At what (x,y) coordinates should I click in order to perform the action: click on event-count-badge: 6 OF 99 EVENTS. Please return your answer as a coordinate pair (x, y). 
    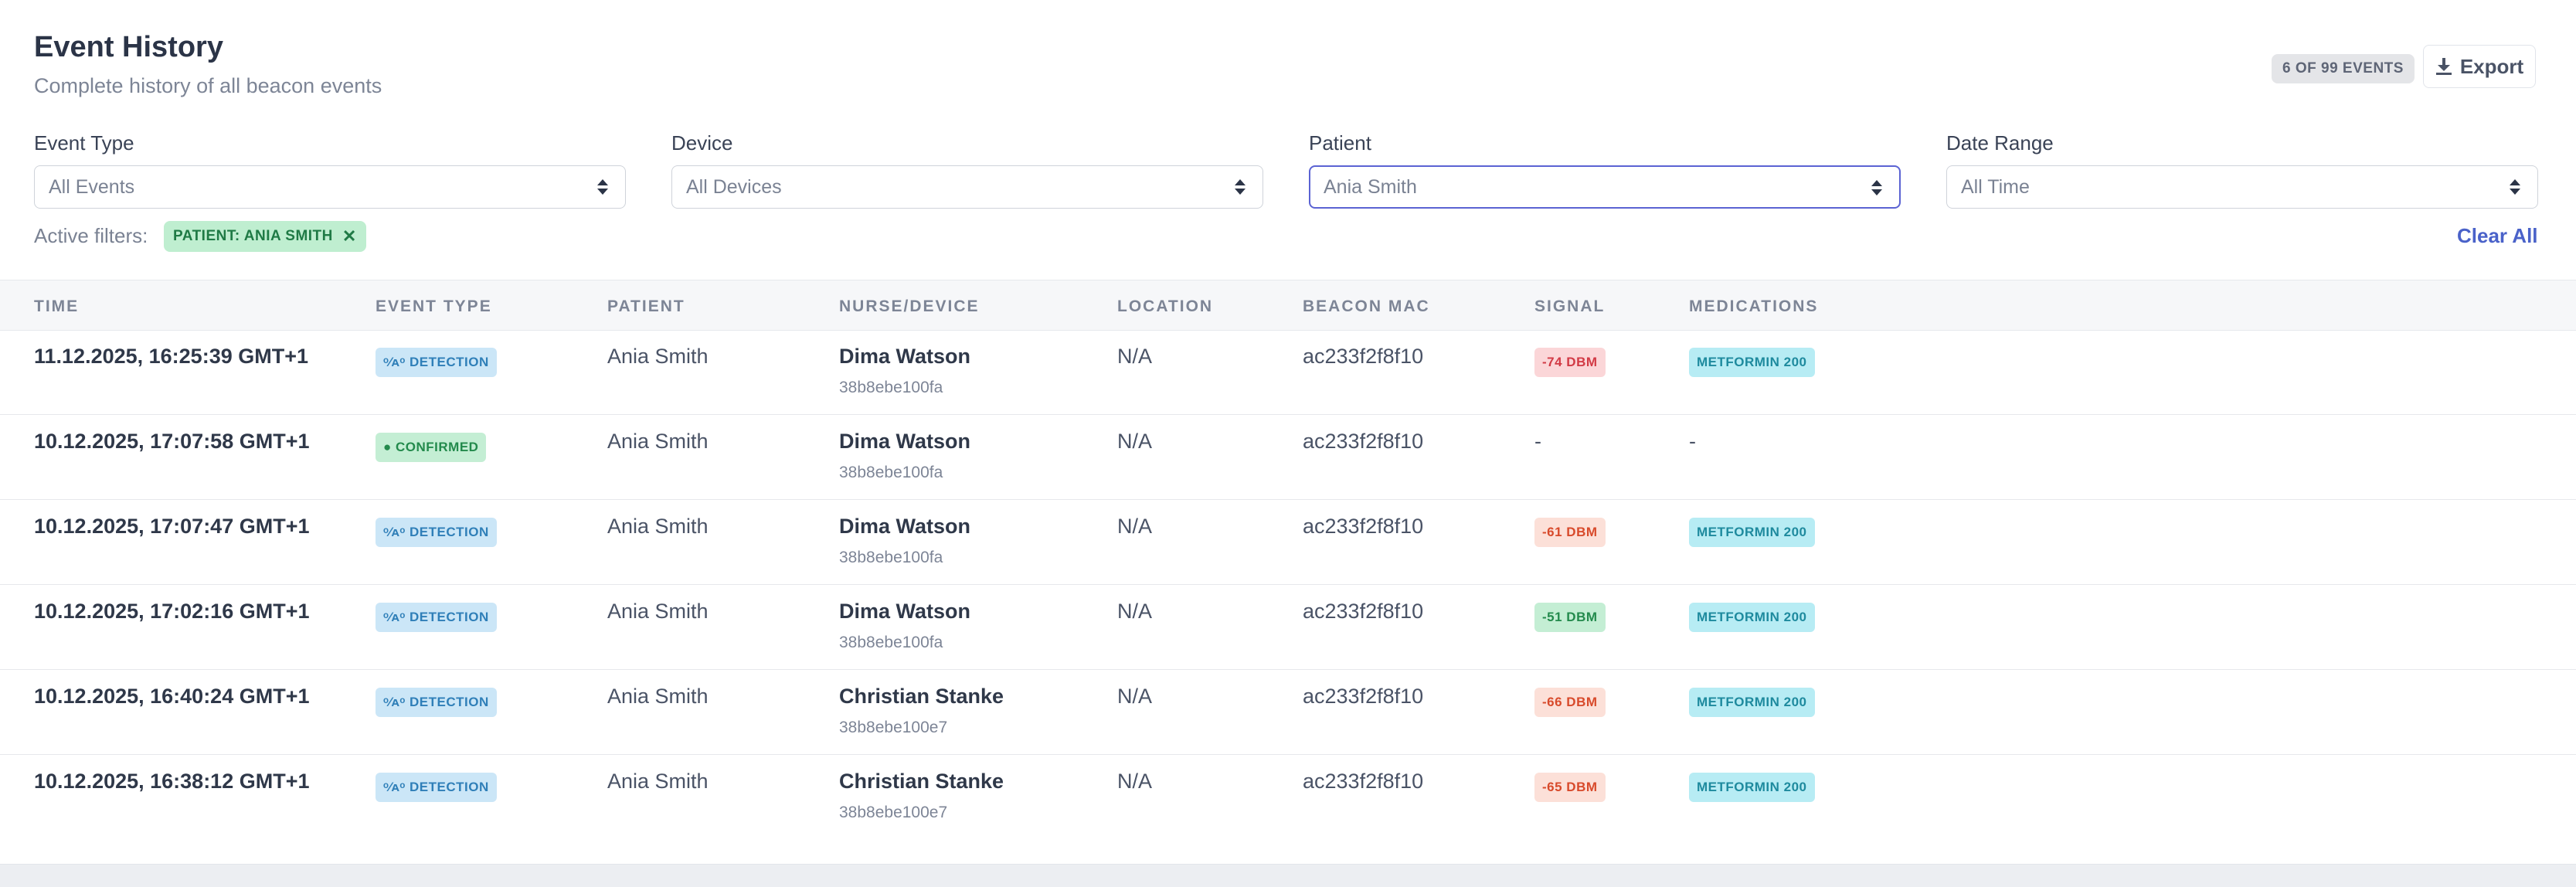
    Looking at the image, I should click on (2343, 69).